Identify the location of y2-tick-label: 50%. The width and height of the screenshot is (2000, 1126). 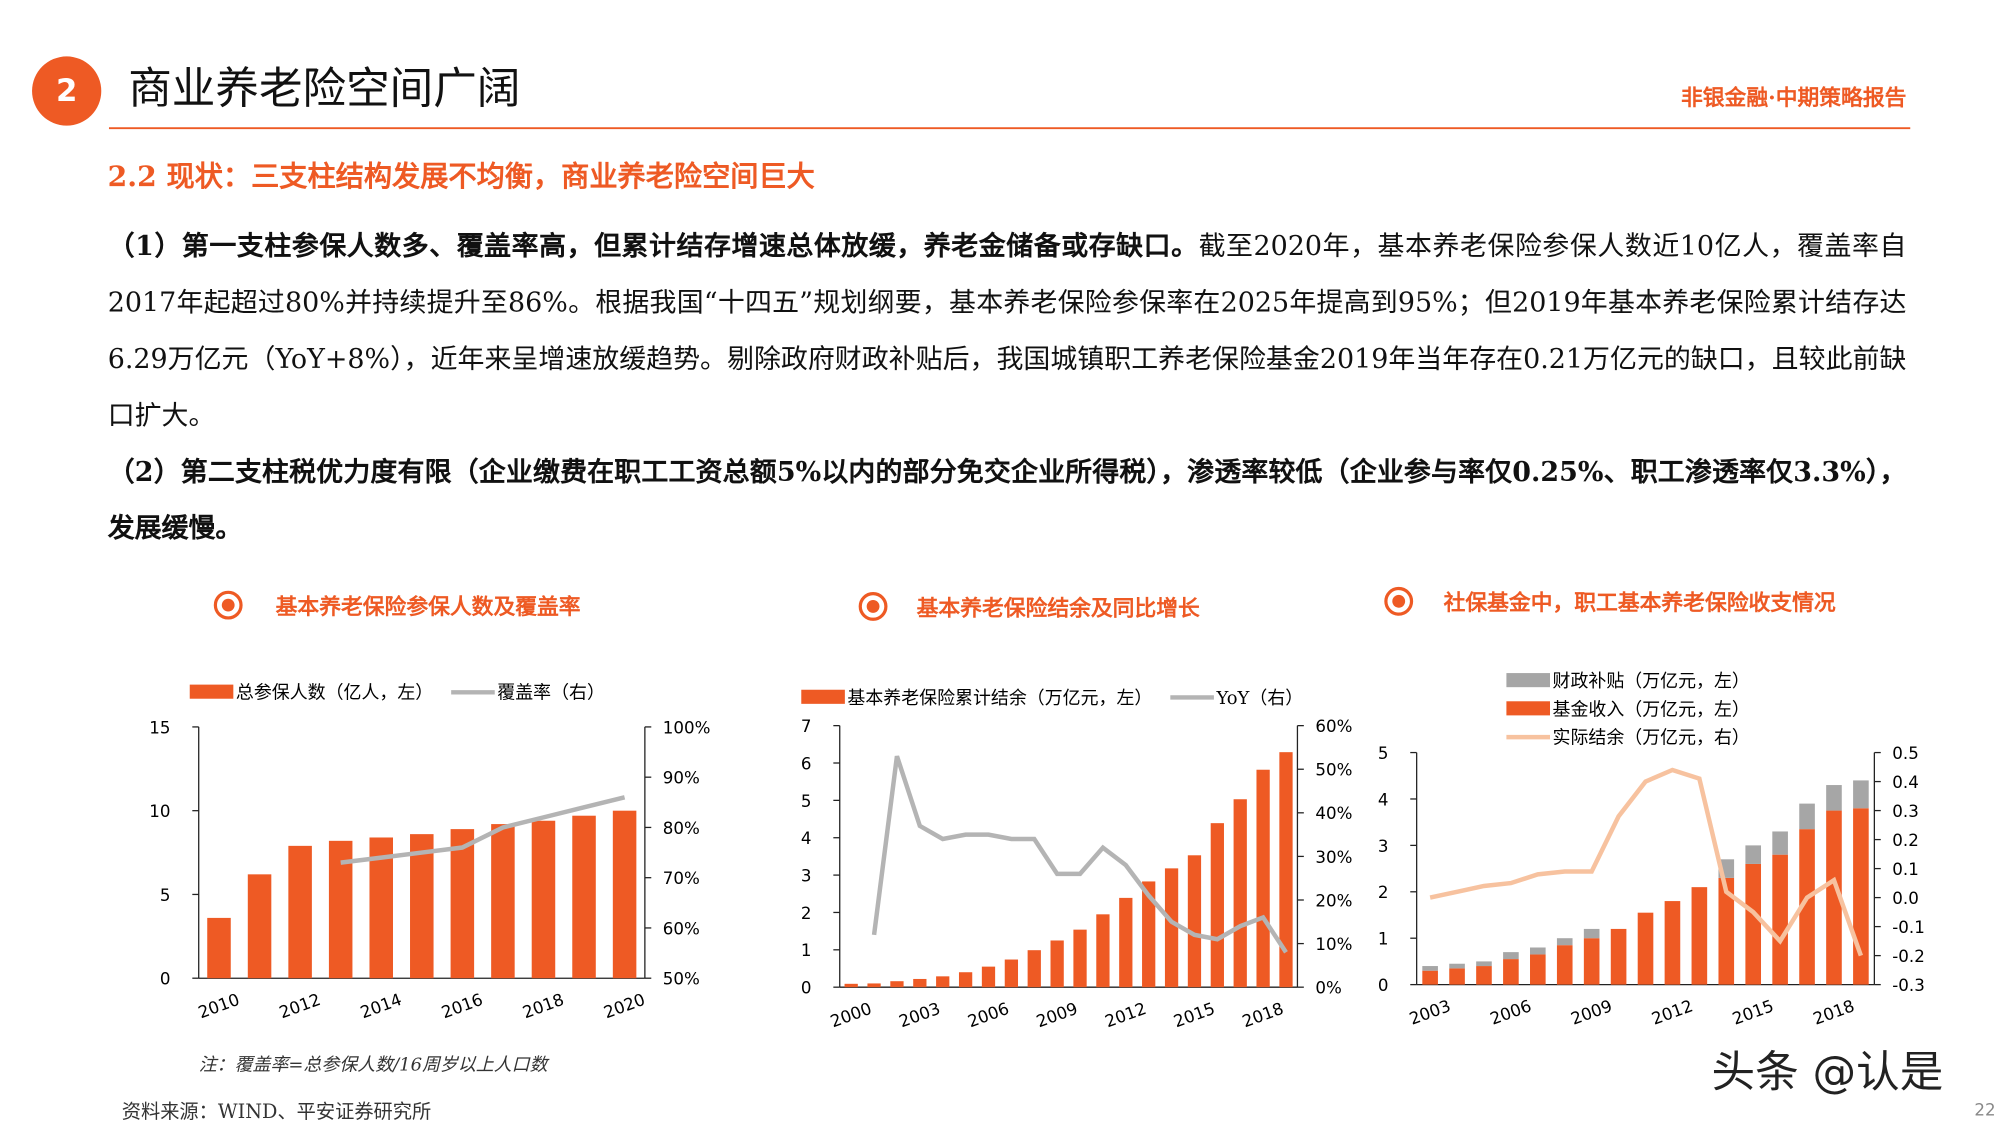
(1333, 770).